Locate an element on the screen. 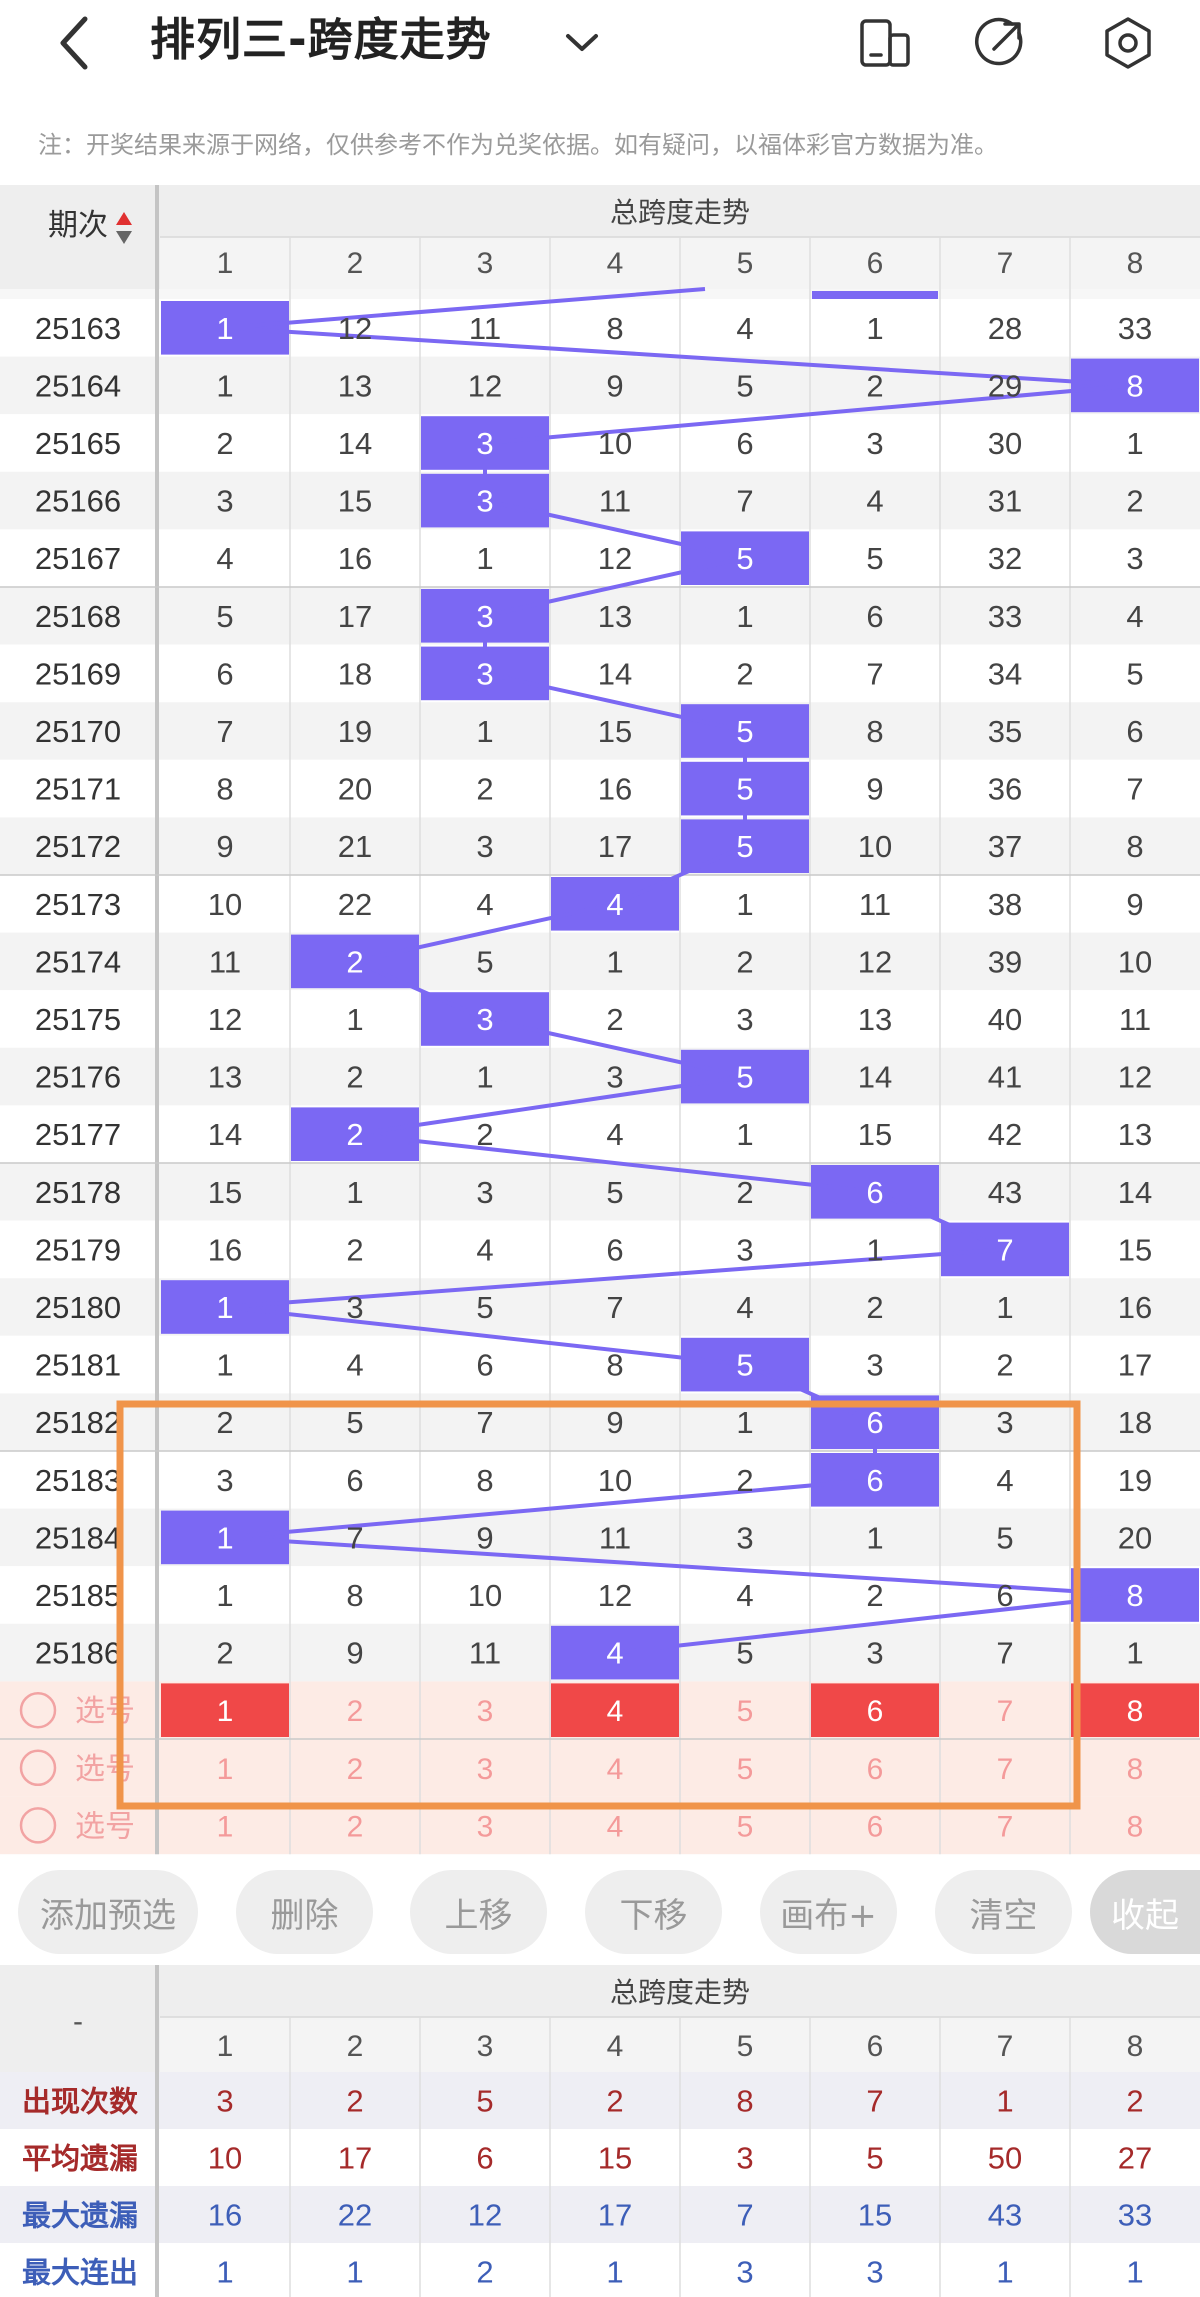 The width and height of the screenshot is (1200, 2297). period-header: 期次 is located at coordinates (78, 225).